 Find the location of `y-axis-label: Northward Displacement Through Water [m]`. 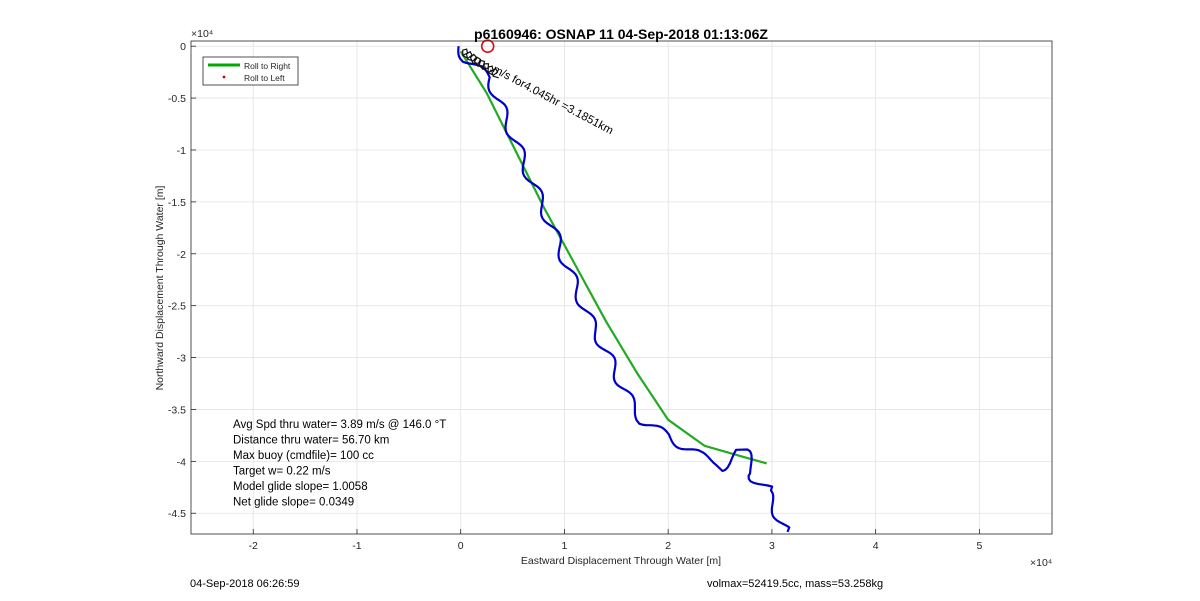

y-axis-label: Northward Displacement Through Water [m] is located at coordinates (160, 288).